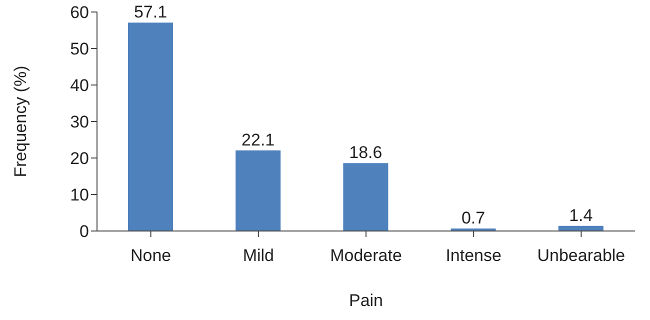 The height and width of the screenshot is (320, 650). Describe the element at coordinates (79, 86) in the screenshot. I see `y-tick-label: 40` at that location.